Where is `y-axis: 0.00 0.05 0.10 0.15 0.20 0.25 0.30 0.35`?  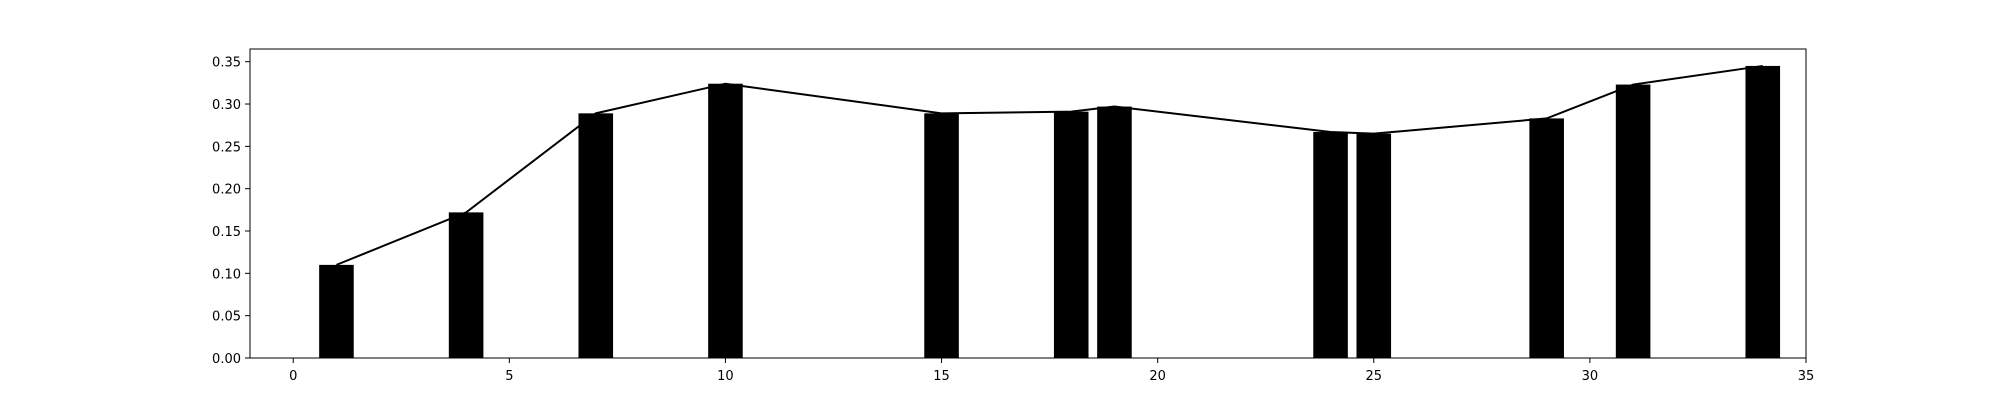
y-axis: 0.00 0.05 0.10 0.15 0.20 0.25 0.30 0.35 is located at coordinates (231, 211).